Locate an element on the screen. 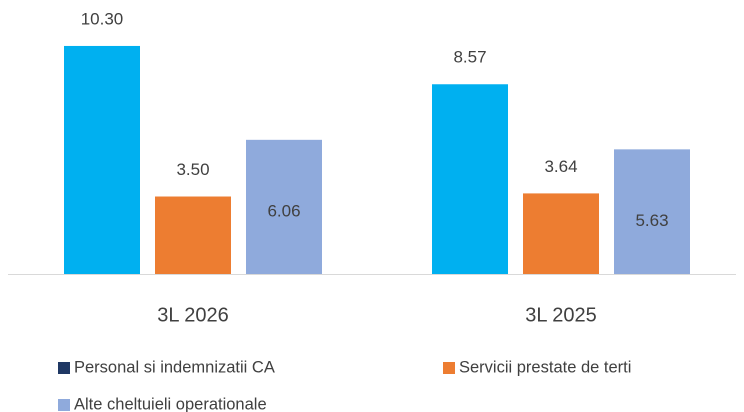 The width and height of the screenshot is (744, 412). x-tick-label: 3L 2026 is located at coordinates (193, 315).